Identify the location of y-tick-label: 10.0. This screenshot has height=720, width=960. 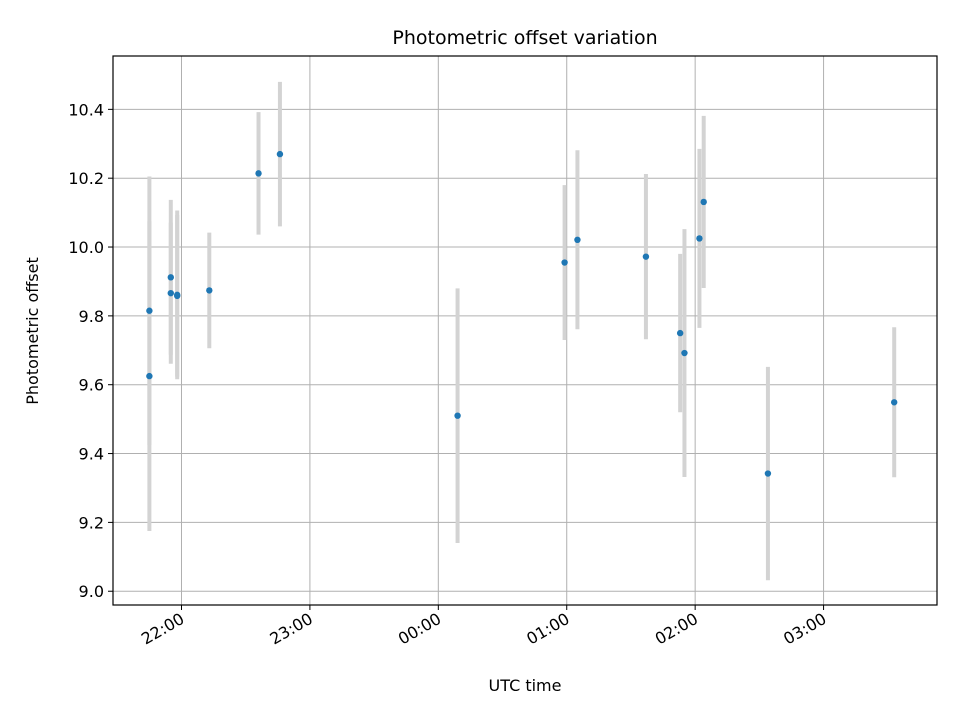
(86, 247).